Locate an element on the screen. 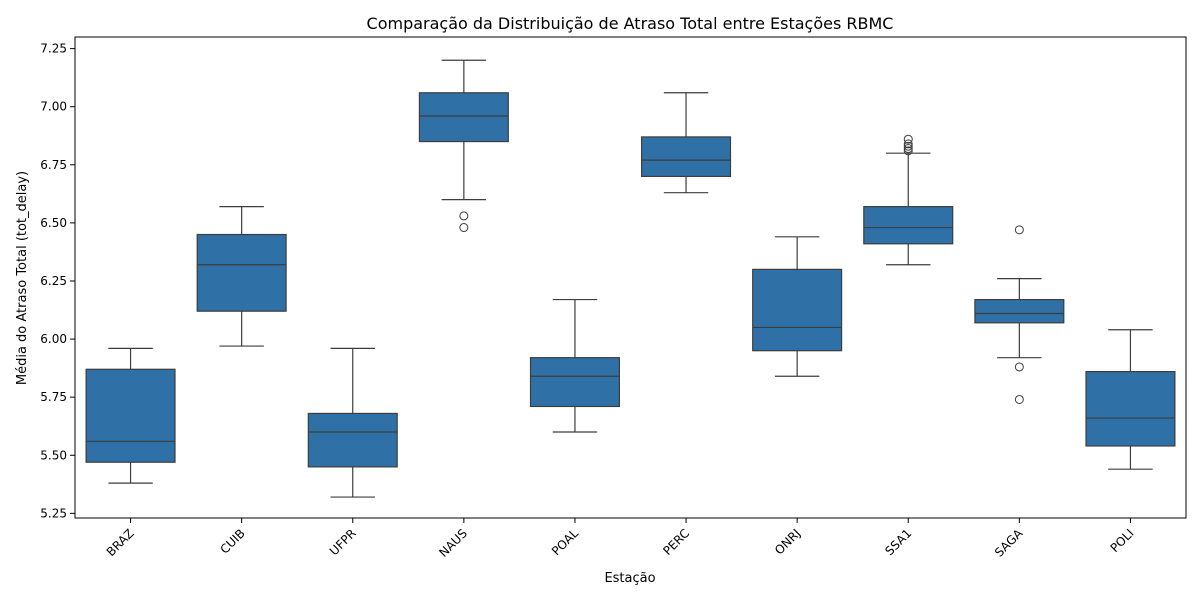  y-tick-label: 6.75 is located at coordinates (53, 165).